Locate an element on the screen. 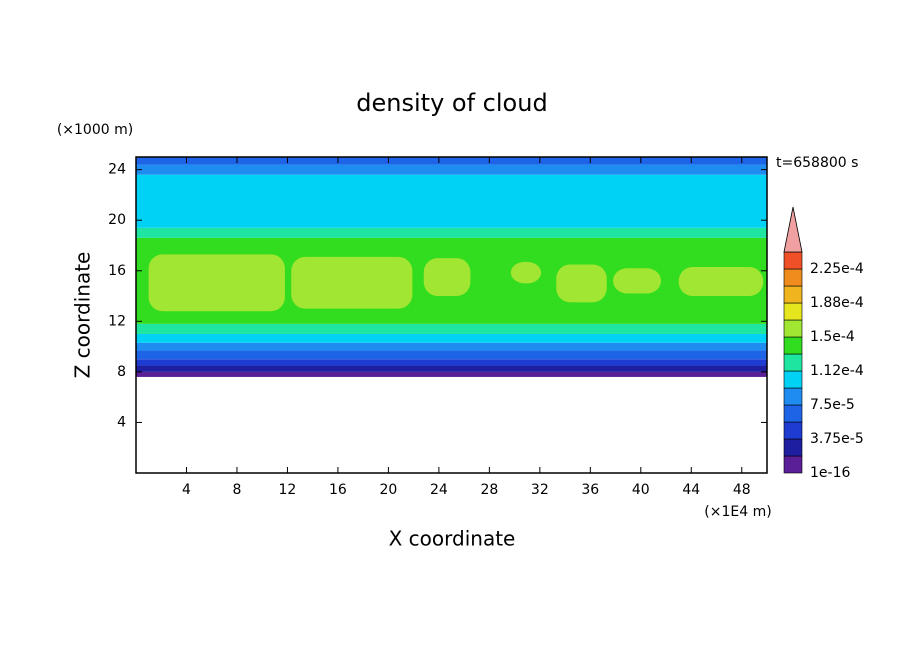  x-tick-label: 36 is located at coordinates (590, 490).